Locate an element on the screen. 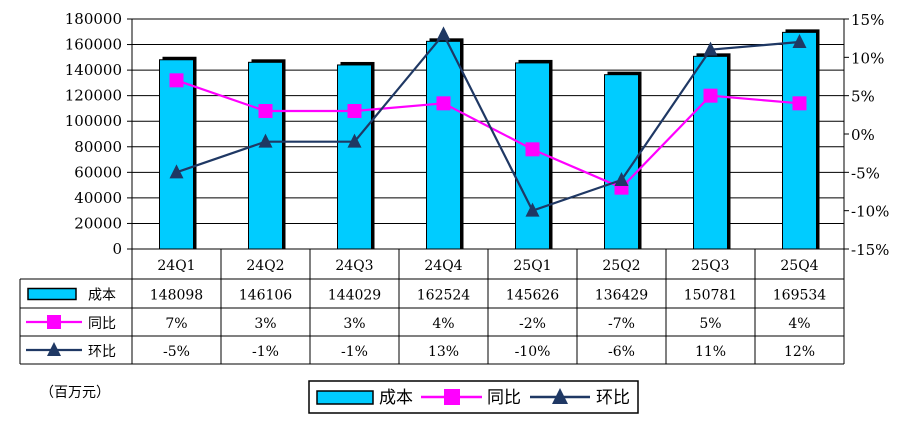 This screenshot has width=904, height=428. table-value: 13% is located at coordinates (443, 352).